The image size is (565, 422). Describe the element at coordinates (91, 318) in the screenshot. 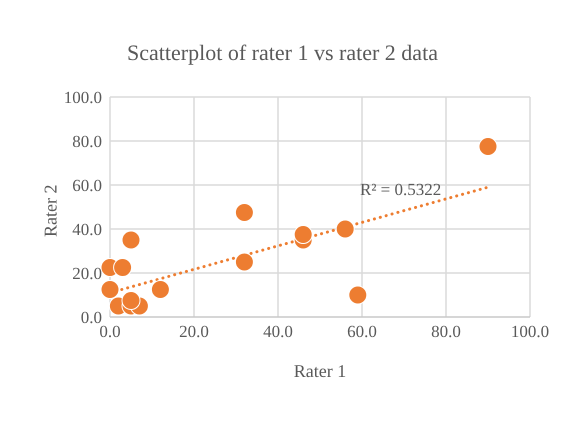

I see `y-tick-label: 0.0` at that location.